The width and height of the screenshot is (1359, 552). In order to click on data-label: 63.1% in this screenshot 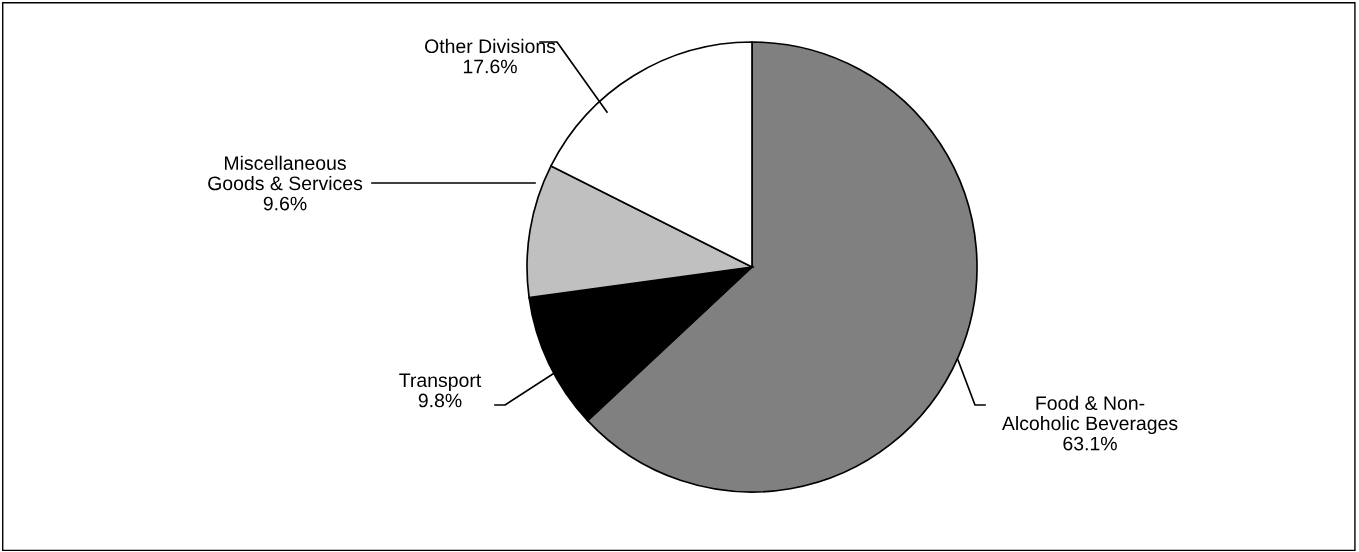, I will do `click(1090, 443)`.